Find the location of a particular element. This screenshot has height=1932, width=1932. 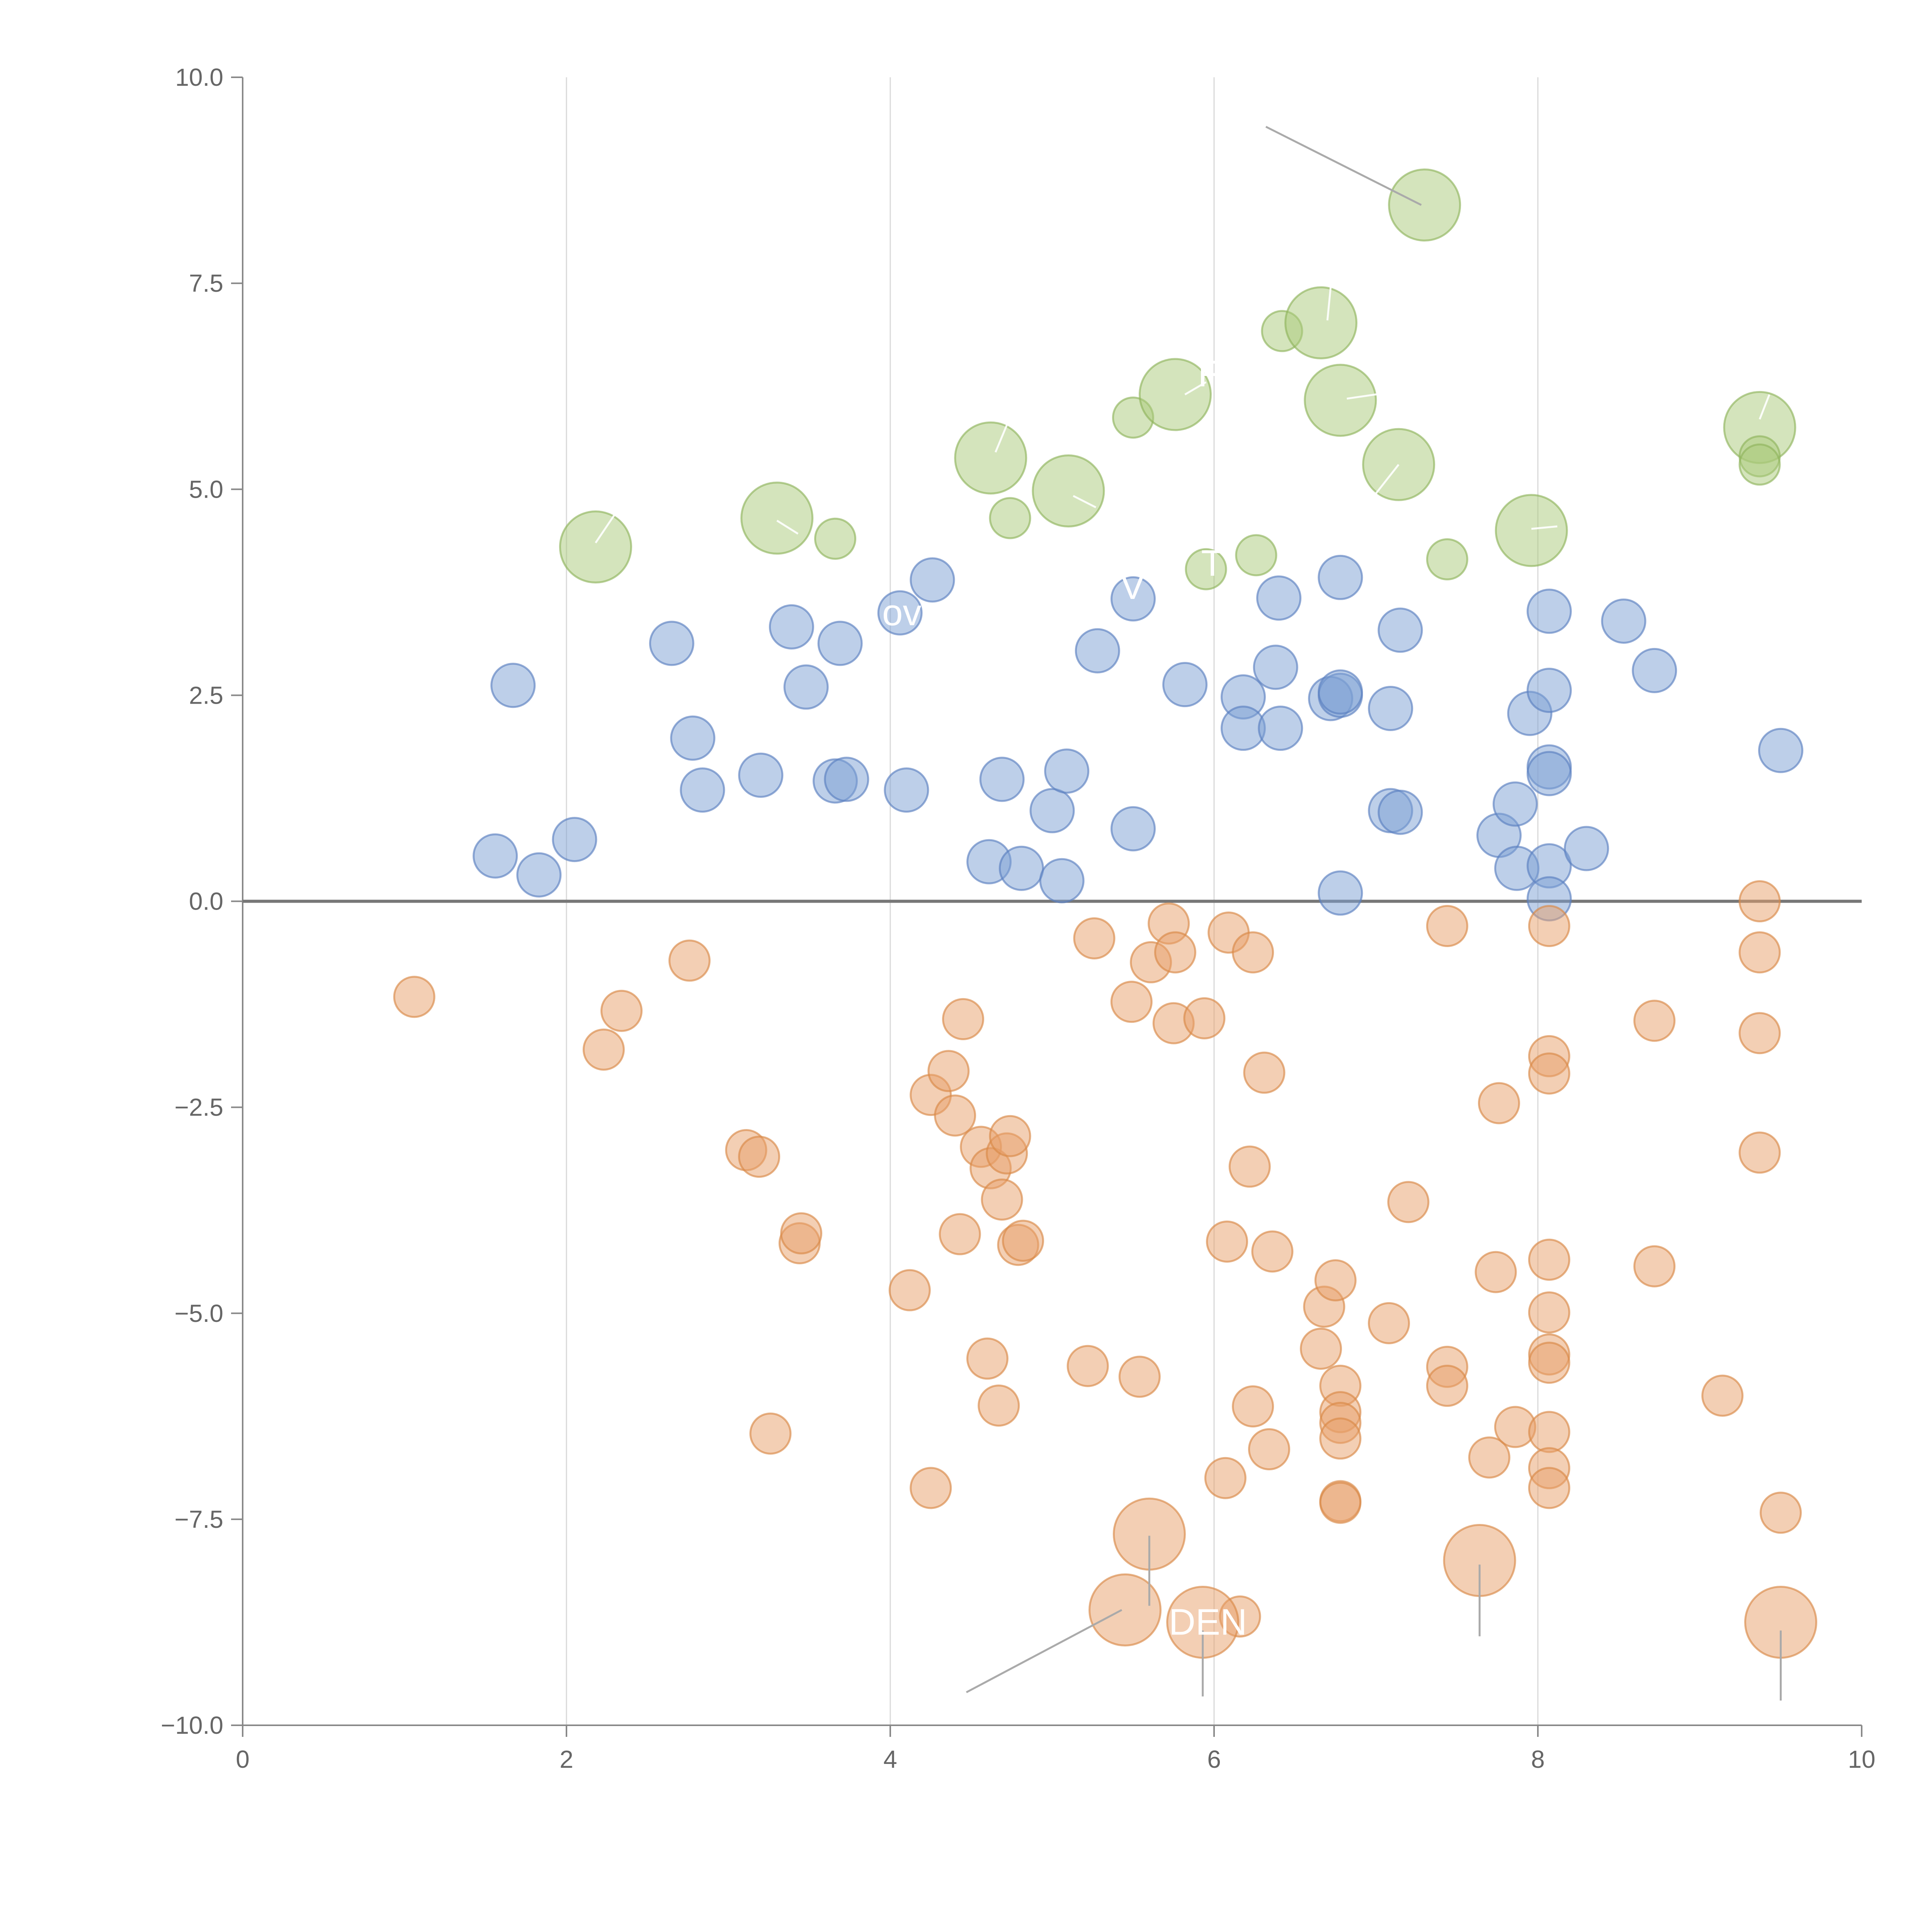

annotation-label: DEN is located at coordinates (1208, 1622).